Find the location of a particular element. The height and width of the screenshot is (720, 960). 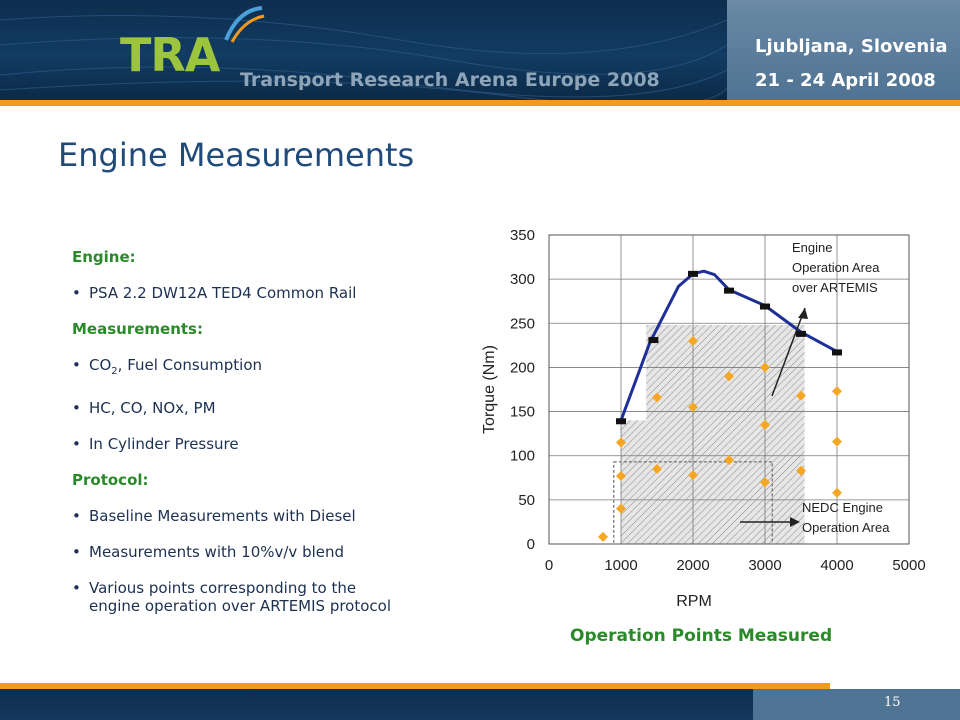

engine-header: Engine: is located at coordinates (104, 257).